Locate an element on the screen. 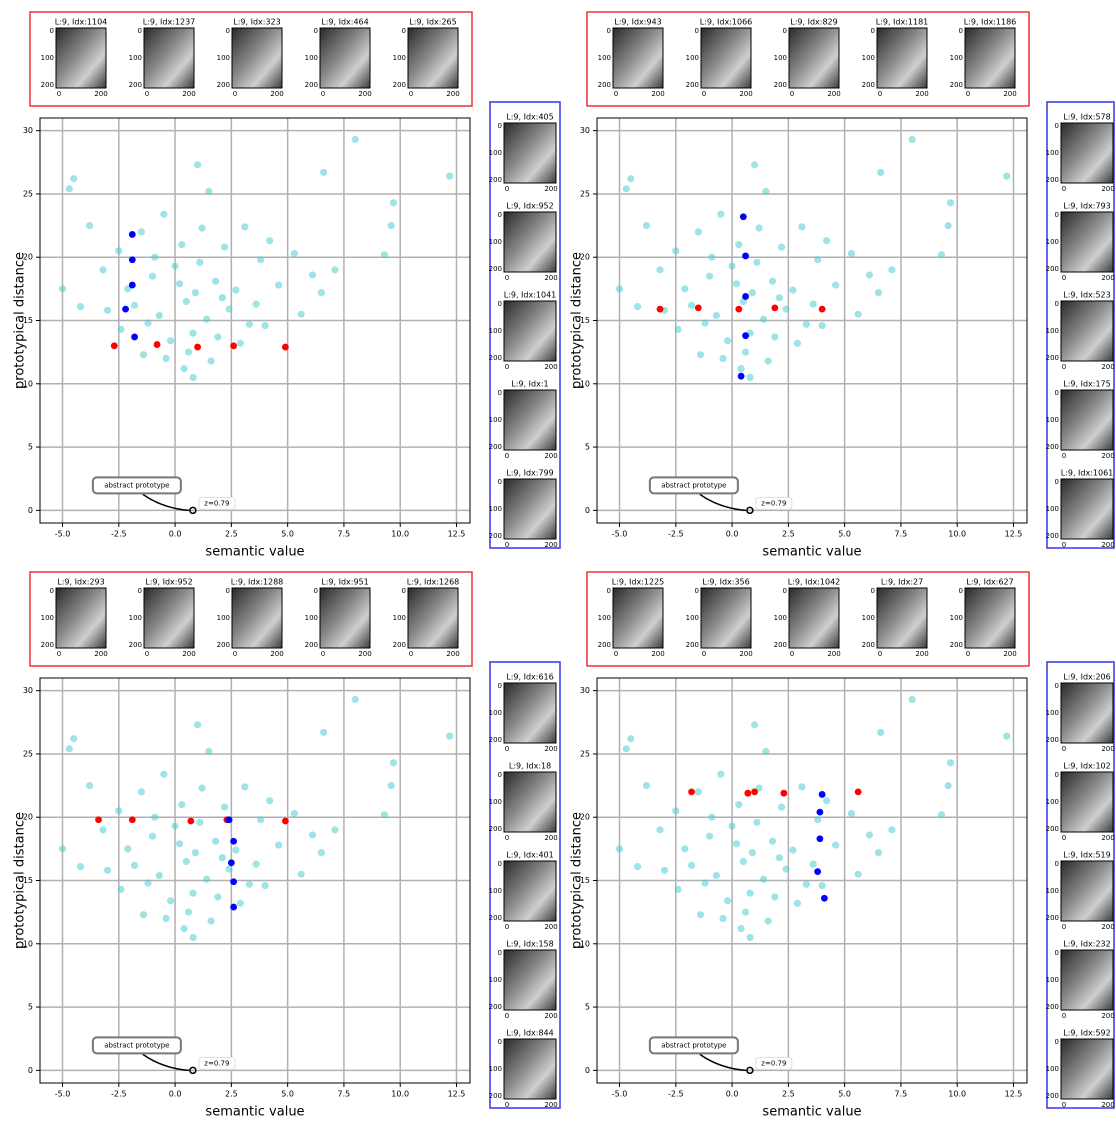 The image size is (1116, 1124). y-tick-label: 10 is located at coordinates (585, 943).